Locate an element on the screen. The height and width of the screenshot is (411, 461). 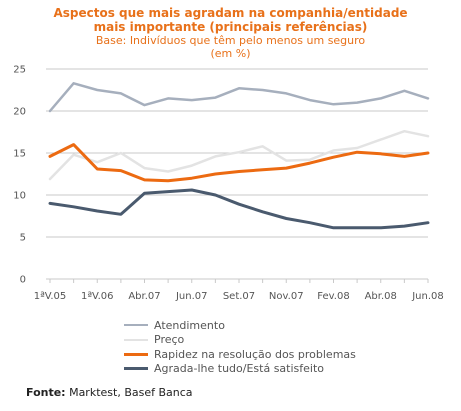
x-tick-label: Fev.08 is located at coordinates (333, 296).